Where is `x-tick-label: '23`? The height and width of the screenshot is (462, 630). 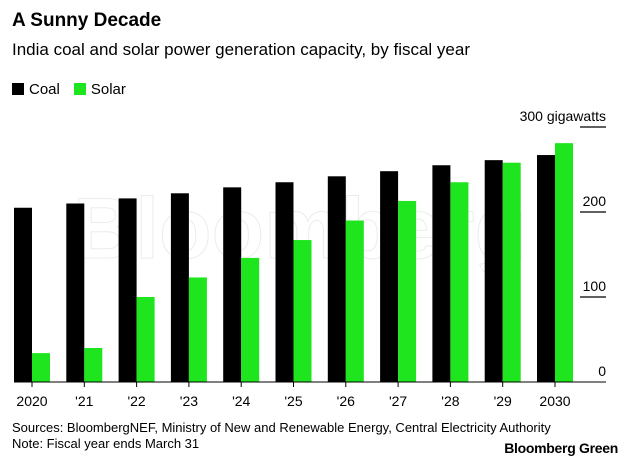 x-tick-label: '23 is located at coordinates (189, 401).